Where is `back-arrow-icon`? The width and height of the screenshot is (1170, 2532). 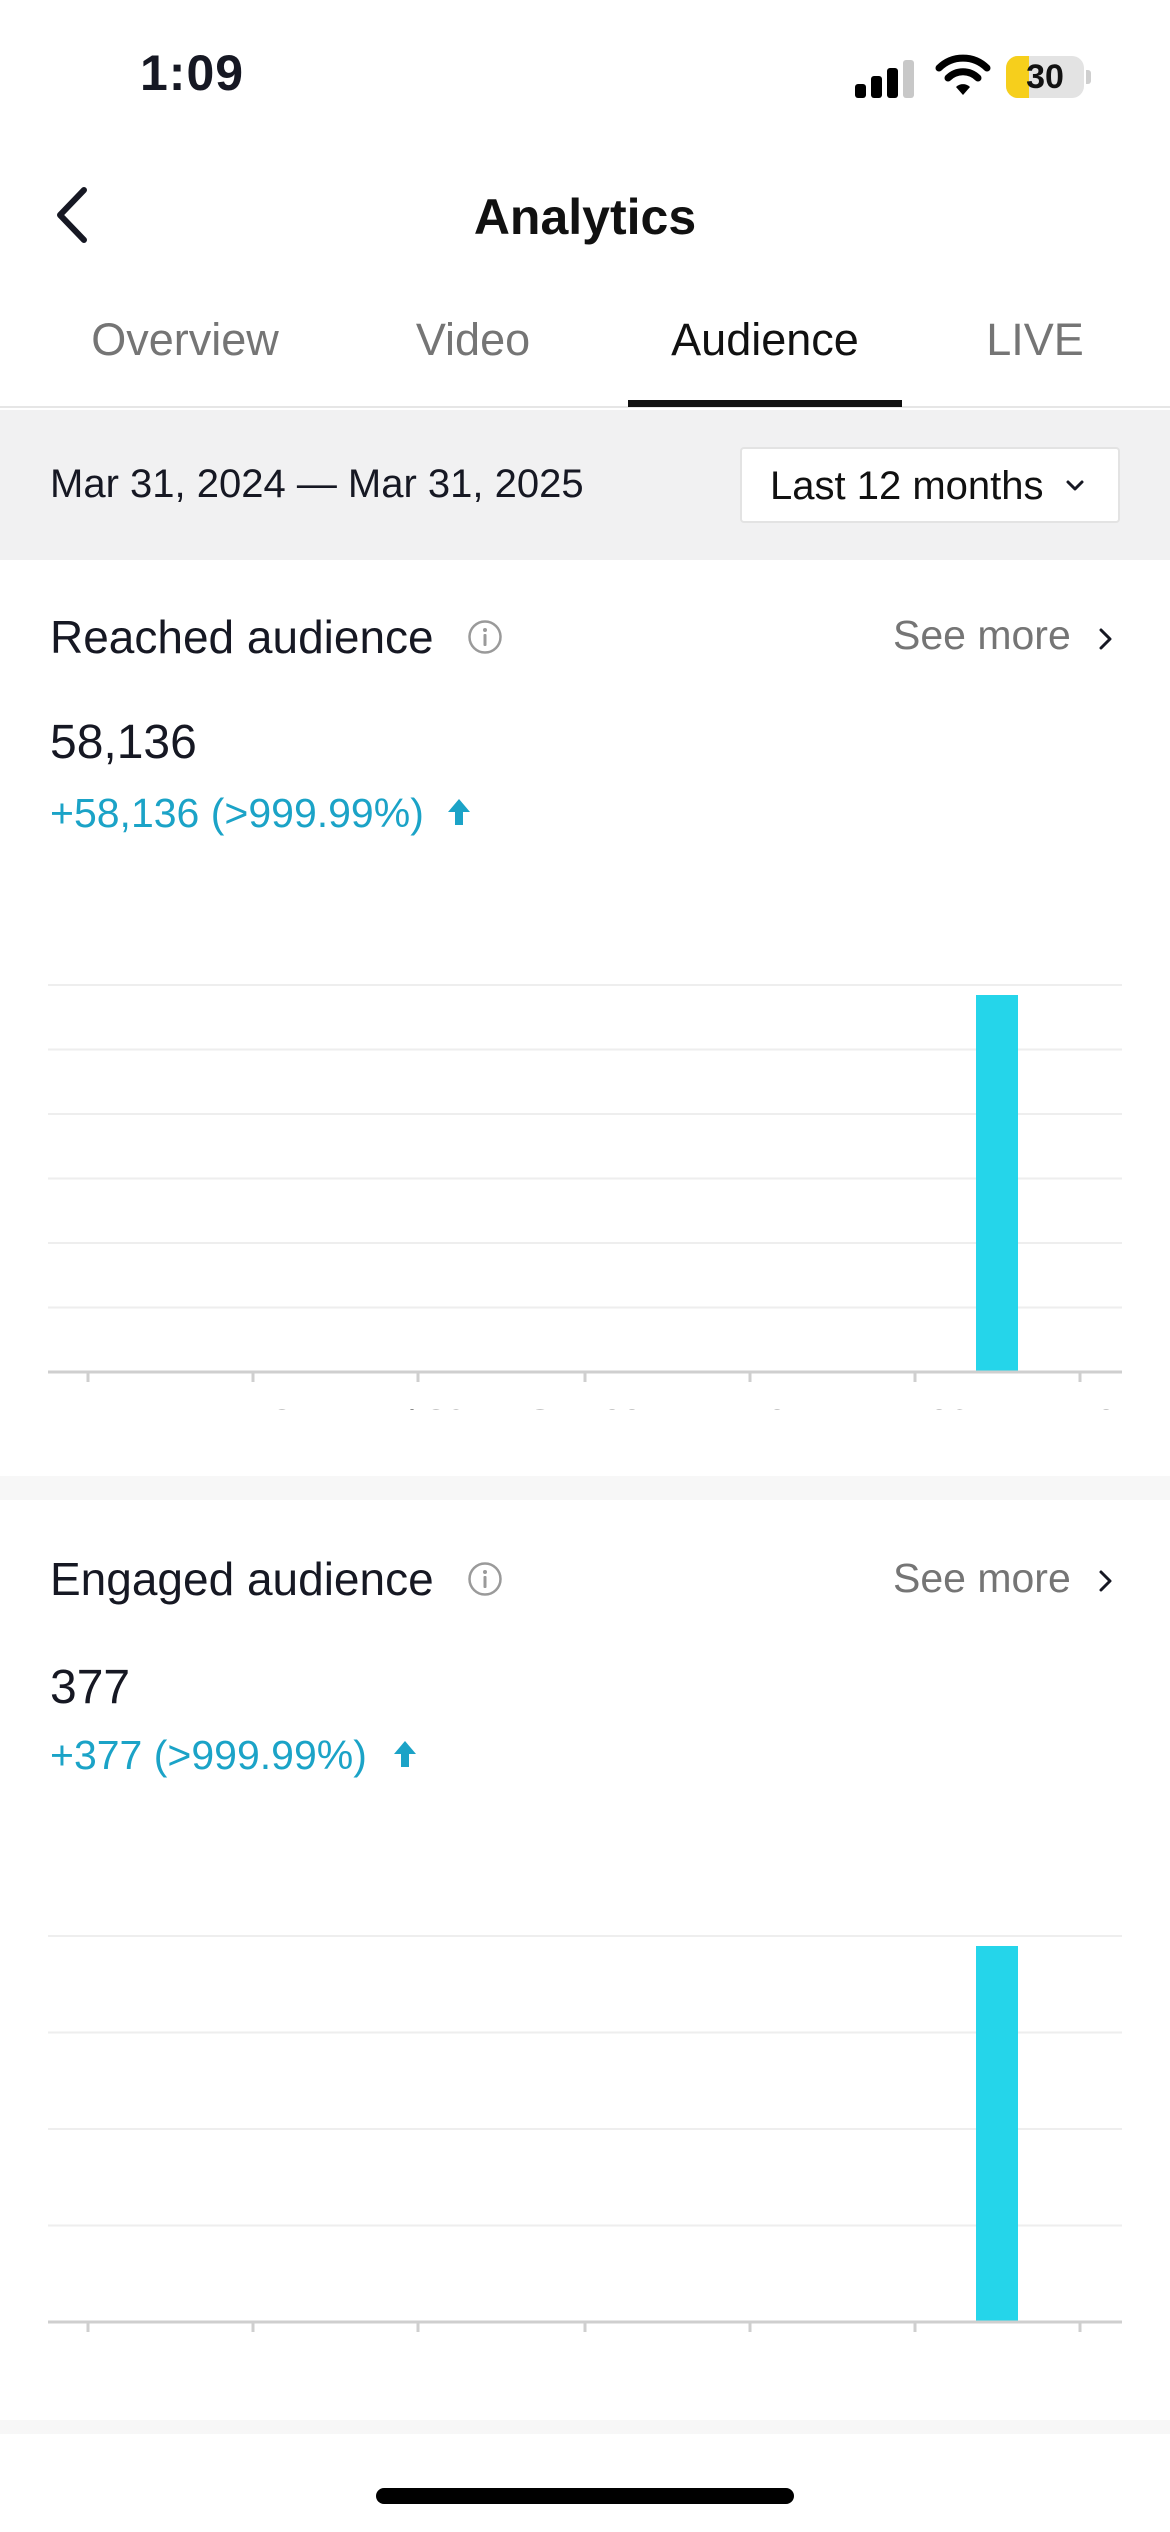
back-arrow-icon is located at coordinates (75, 215).